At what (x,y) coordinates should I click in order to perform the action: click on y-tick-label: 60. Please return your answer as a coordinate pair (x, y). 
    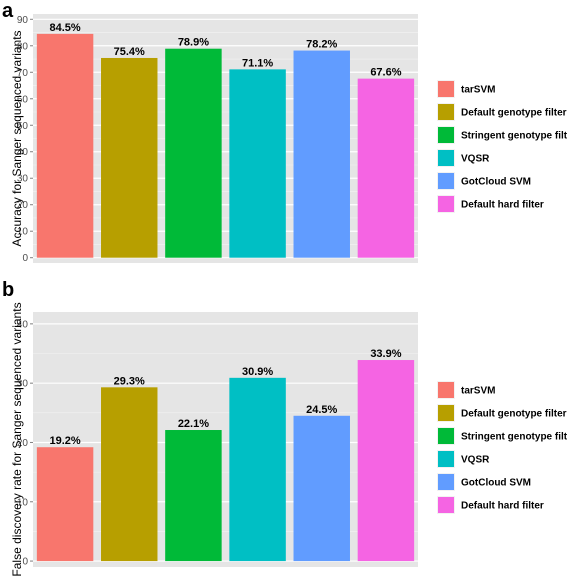
    Looking at the image, I should click on (23, 99).